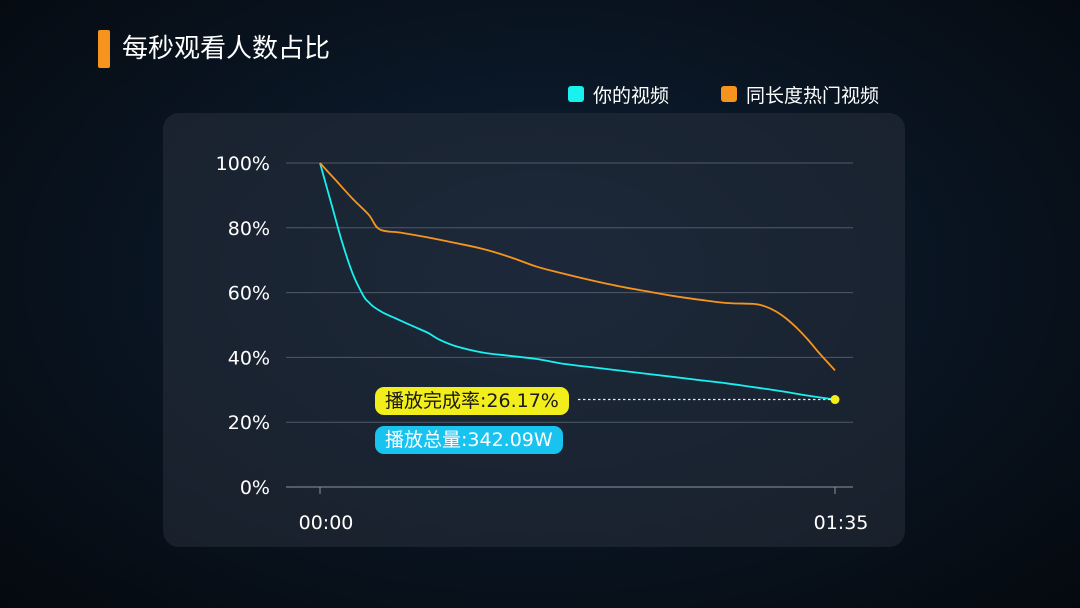 This screenshot has height=608, width=1080. What do you see at coordinates (576, 94) in the screenshot?
I see `legend-swatch-your-video` at bounding box center [576, 94].